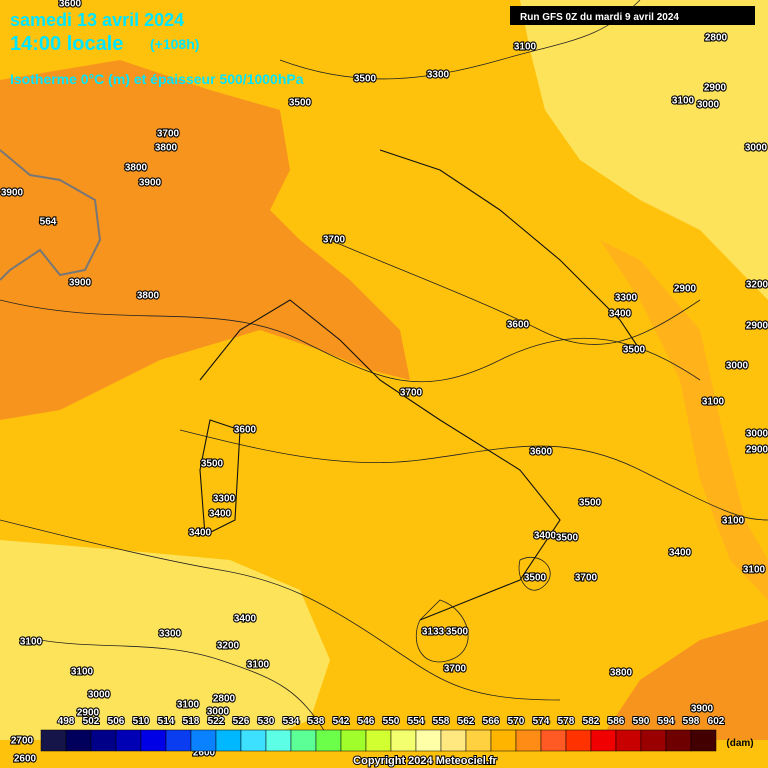 The image size is (768, 768). What do you see at coordinates (166, 721) in the screenshot?
I see `scale-label: 514` at bounding box center [166, 721].